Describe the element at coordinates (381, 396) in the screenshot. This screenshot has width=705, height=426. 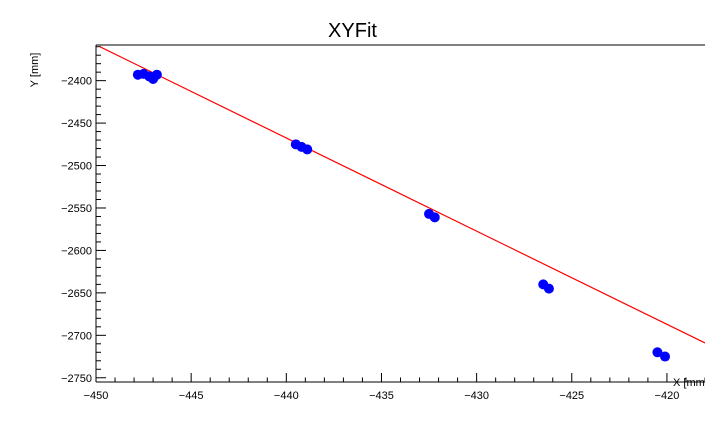
I see `x-tick-label: −435` at that location.